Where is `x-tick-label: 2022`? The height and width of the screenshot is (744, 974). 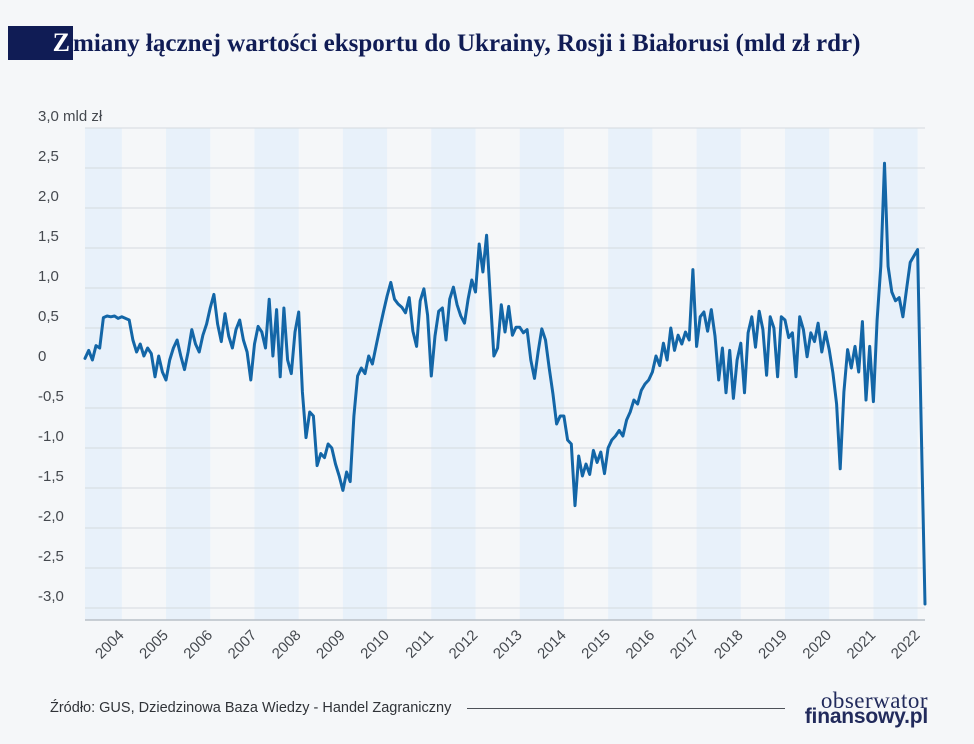
x-tick-label: 2022 is located at coordinates (906, 645).